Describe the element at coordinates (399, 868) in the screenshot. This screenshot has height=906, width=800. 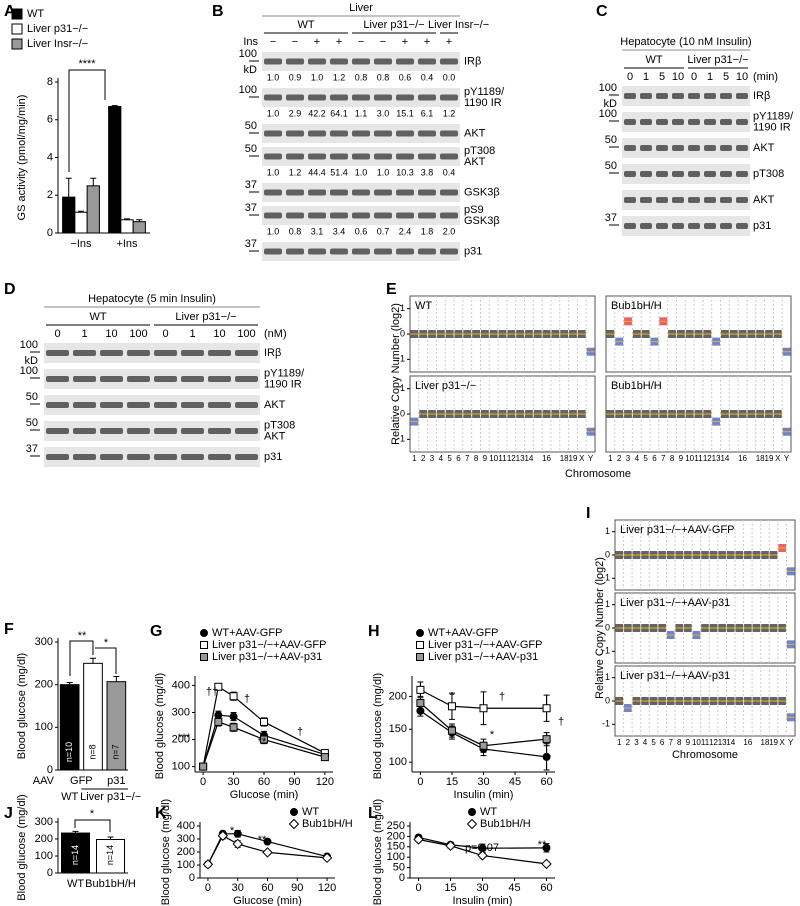
I see `y-tick-label: 50` at that location.